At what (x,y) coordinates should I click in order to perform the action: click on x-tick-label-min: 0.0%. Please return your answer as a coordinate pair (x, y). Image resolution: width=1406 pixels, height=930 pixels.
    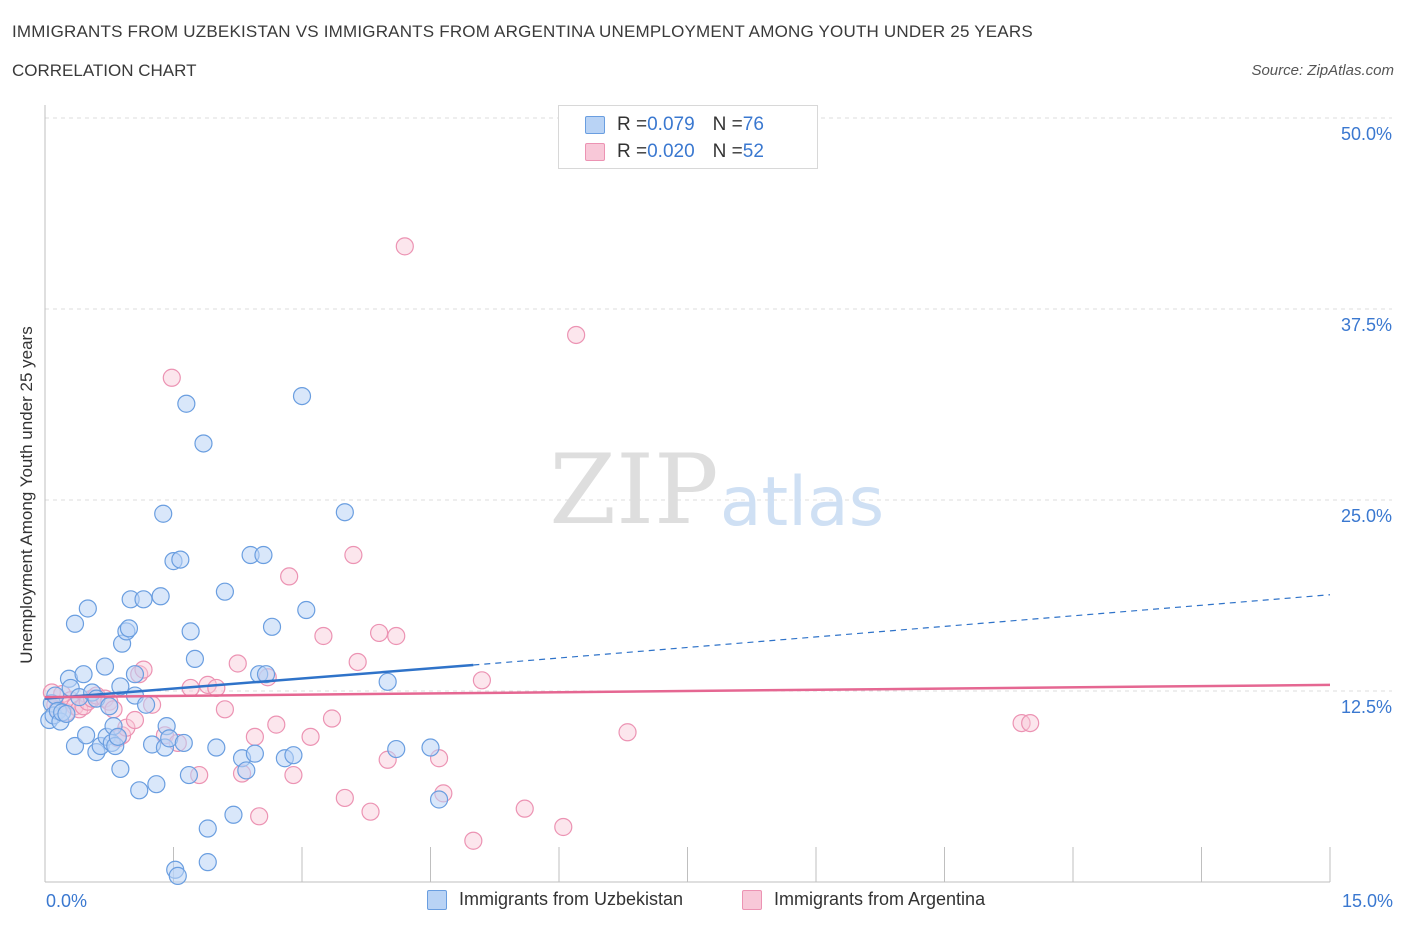
    Looking at the image, I should click on (67, 901).